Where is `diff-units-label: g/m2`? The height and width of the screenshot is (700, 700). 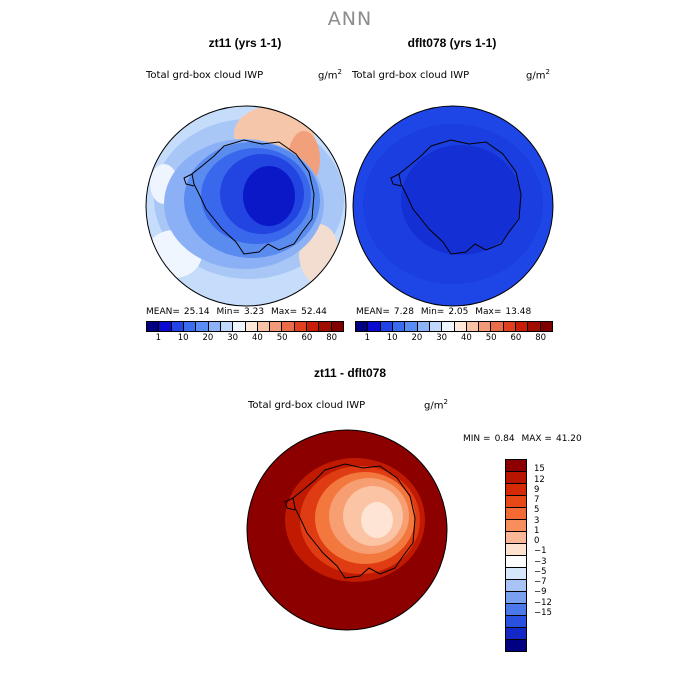
diff-units-label: g/m2 is located at coordinates (436, 405).